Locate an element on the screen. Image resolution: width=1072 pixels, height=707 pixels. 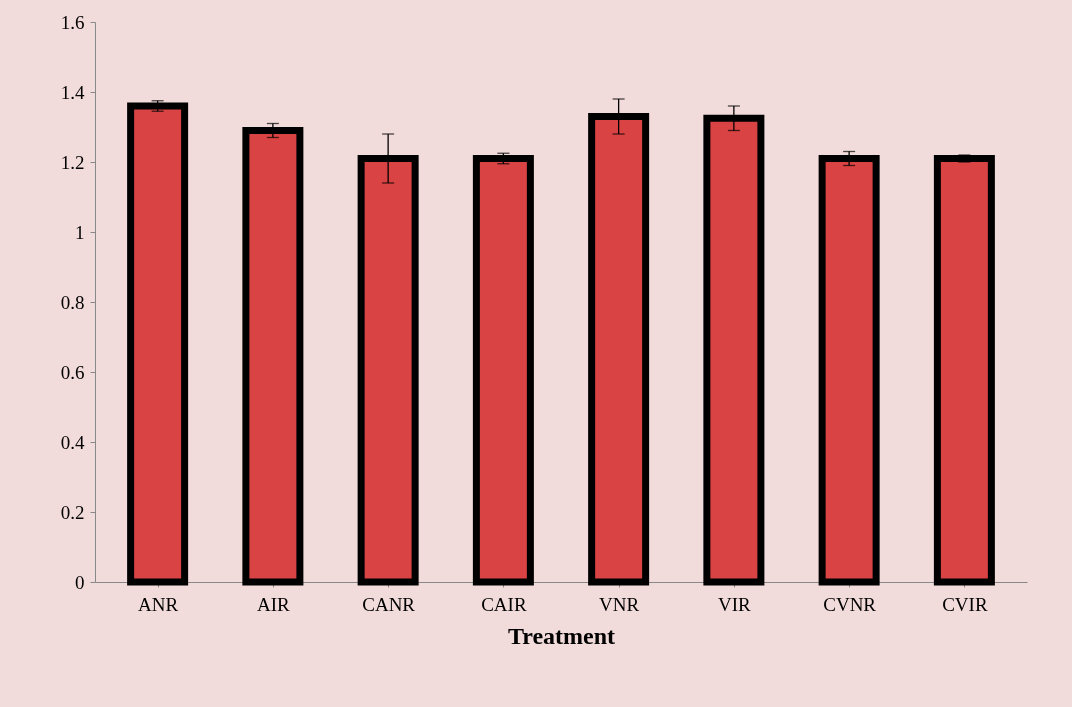
y-tick-label: 0.4 is located at coordinates (72, 442).